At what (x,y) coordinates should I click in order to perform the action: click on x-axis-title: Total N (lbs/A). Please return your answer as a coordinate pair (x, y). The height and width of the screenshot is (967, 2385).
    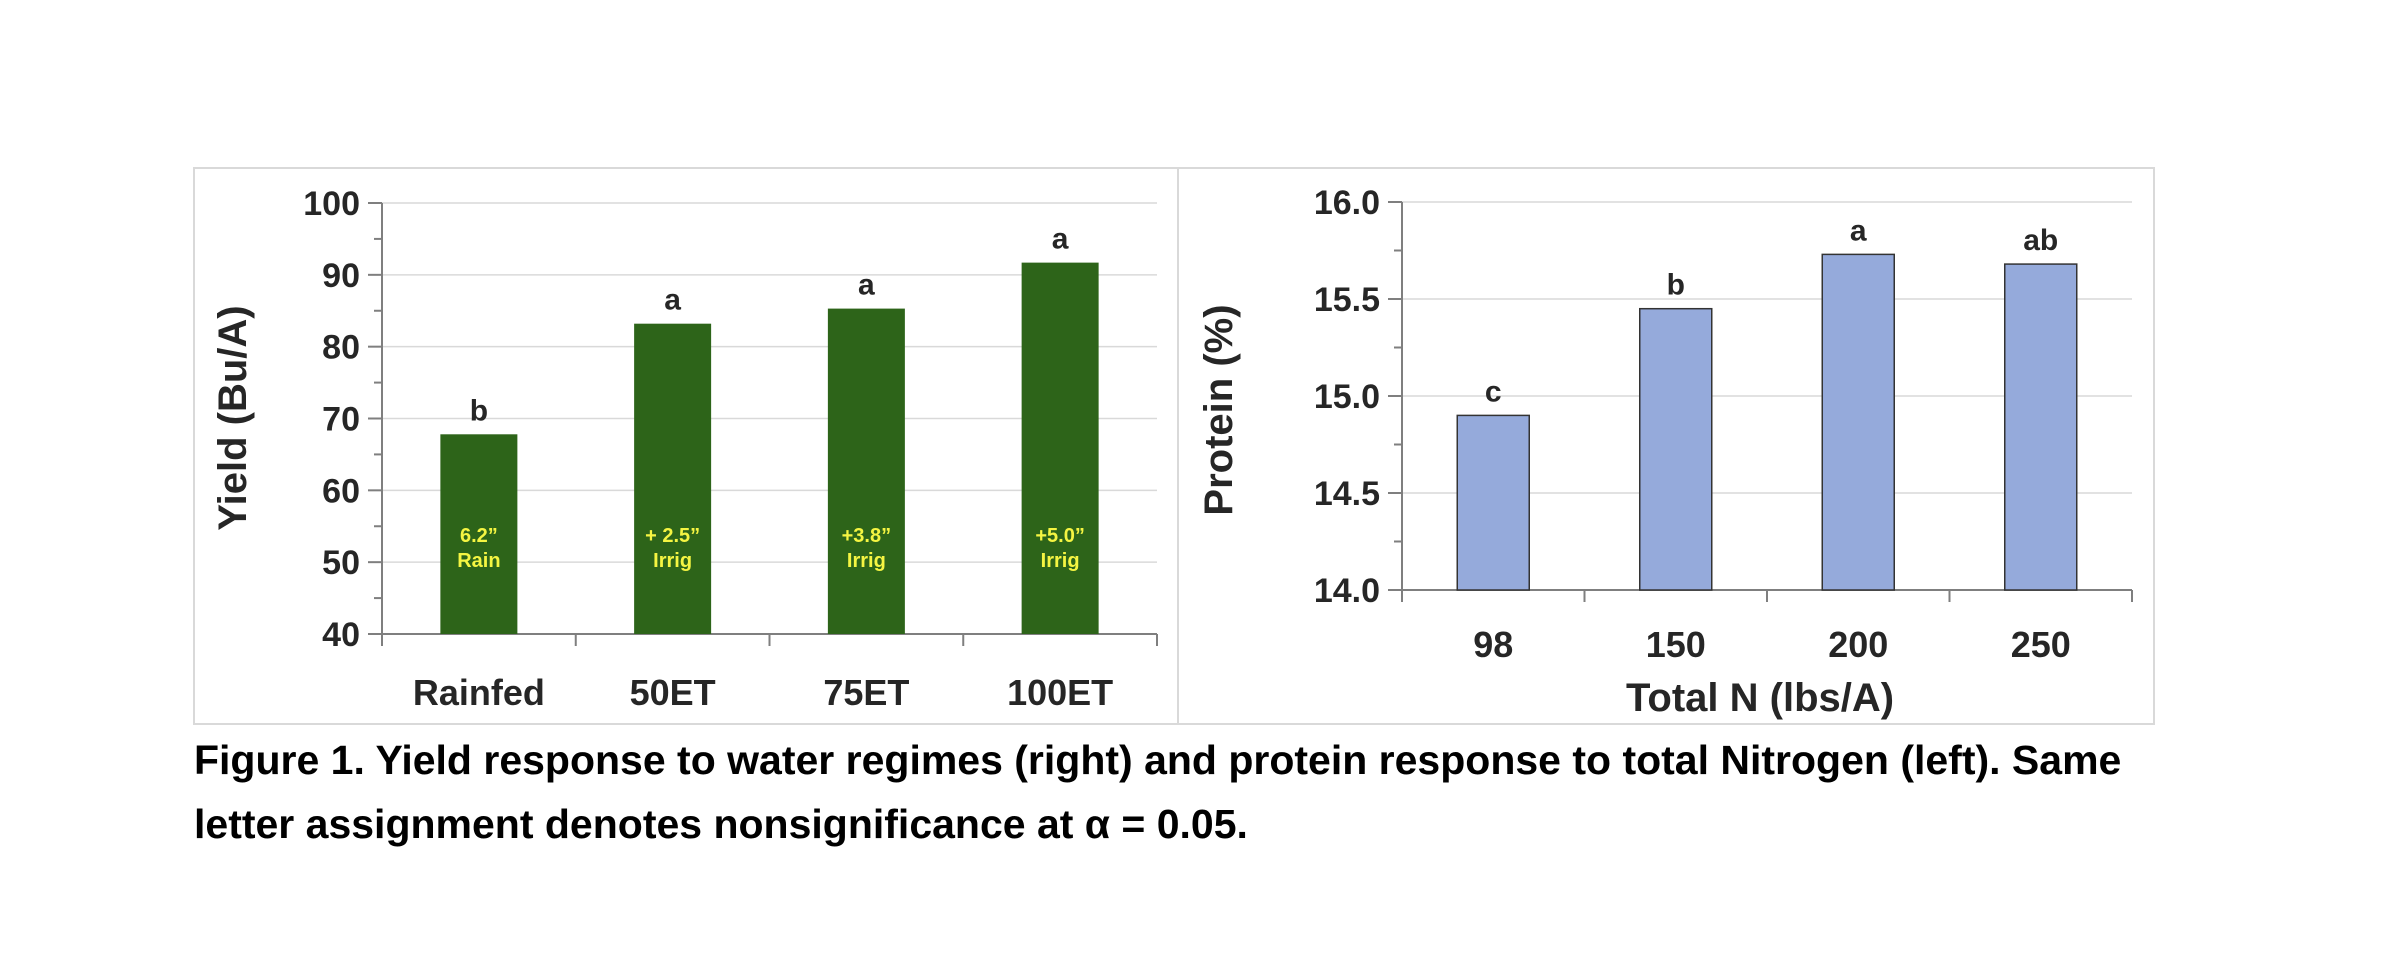
    Looking at the image, I should click on (1760, 698).